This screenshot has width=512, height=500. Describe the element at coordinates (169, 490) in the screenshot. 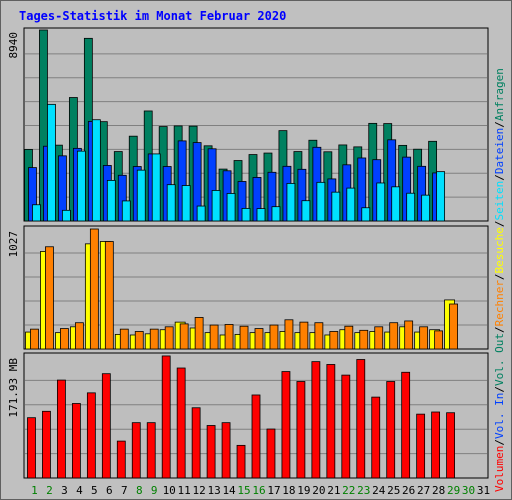

I see `x-tick-label-10: 10` at that location.